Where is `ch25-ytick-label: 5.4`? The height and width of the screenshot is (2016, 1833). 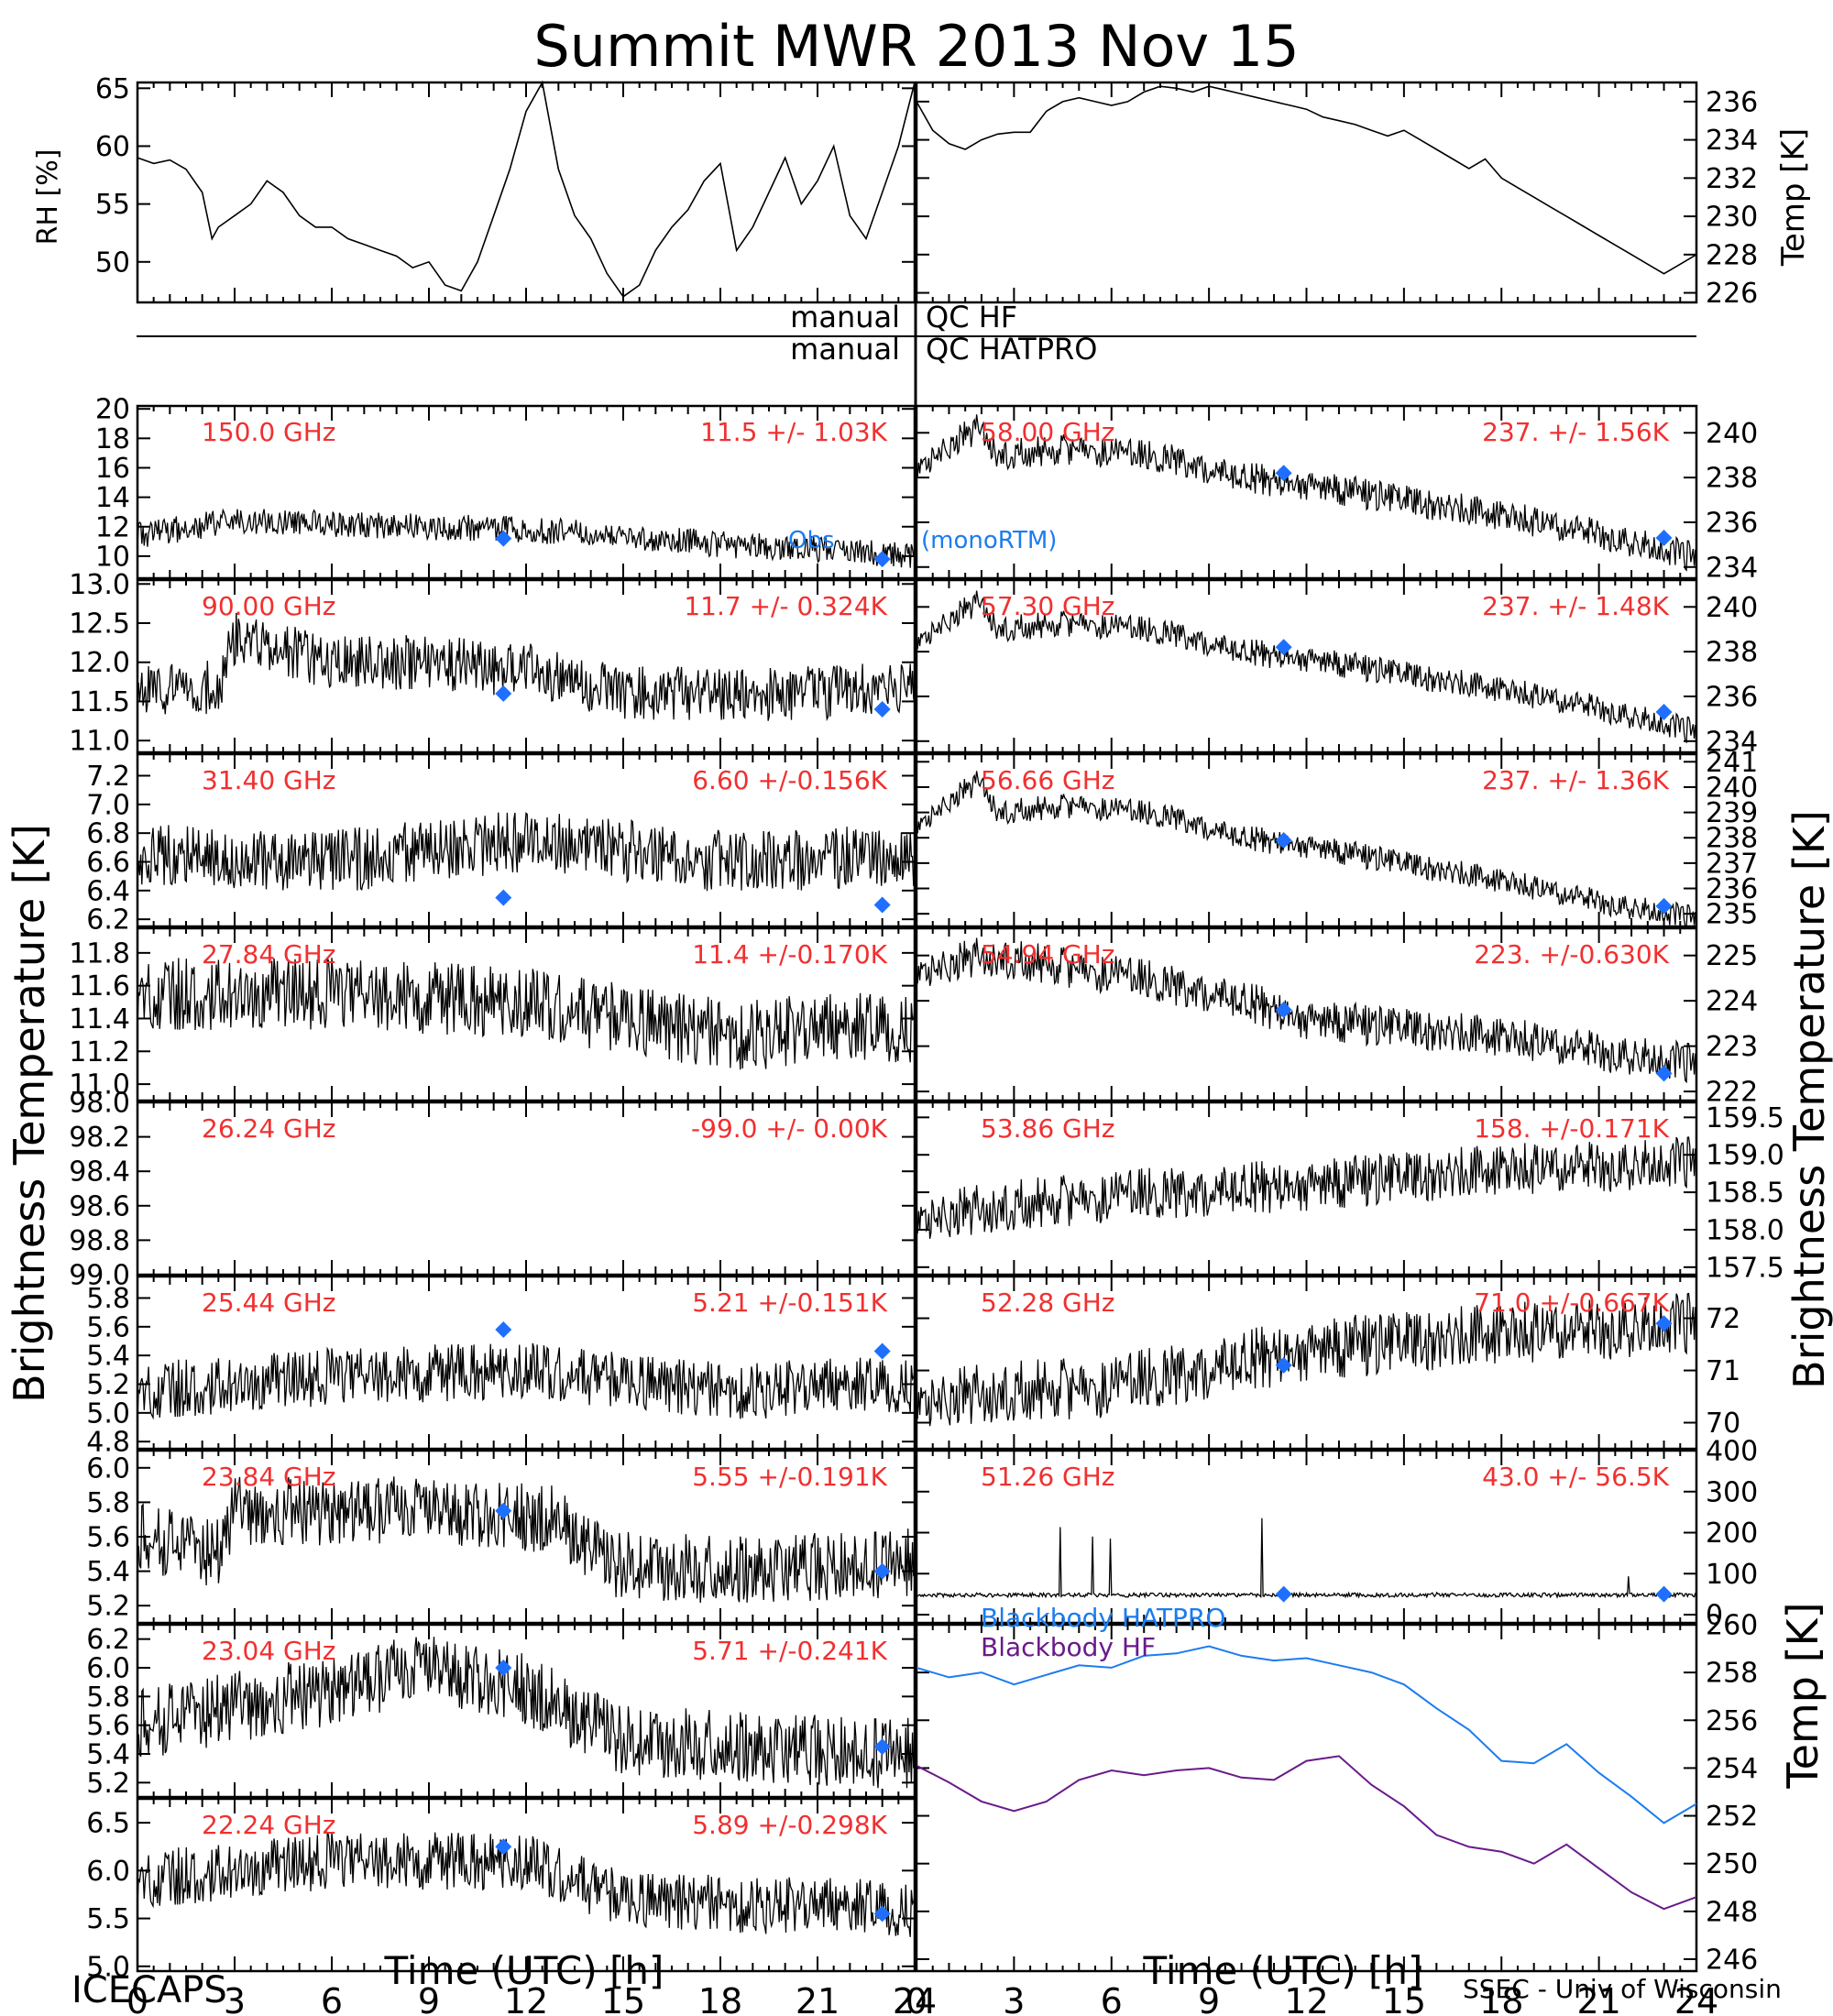
ch25-ytick-label: 5.4 is located at coordinates (108, 1357).